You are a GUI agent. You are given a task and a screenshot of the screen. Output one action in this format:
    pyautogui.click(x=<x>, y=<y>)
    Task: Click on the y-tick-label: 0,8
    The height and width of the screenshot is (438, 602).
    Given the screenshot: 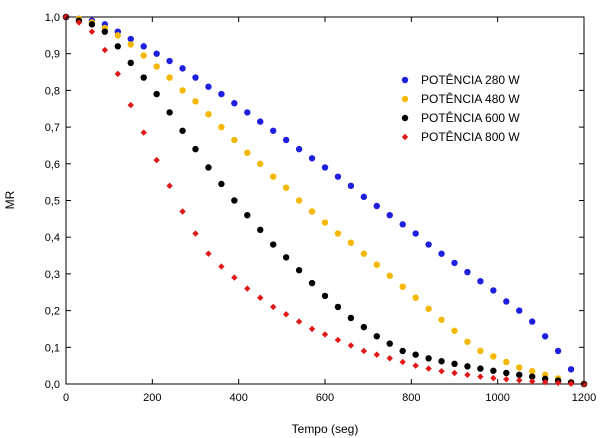 What is the action you would take?
    pyautogui.click(x=52, y=91)
    